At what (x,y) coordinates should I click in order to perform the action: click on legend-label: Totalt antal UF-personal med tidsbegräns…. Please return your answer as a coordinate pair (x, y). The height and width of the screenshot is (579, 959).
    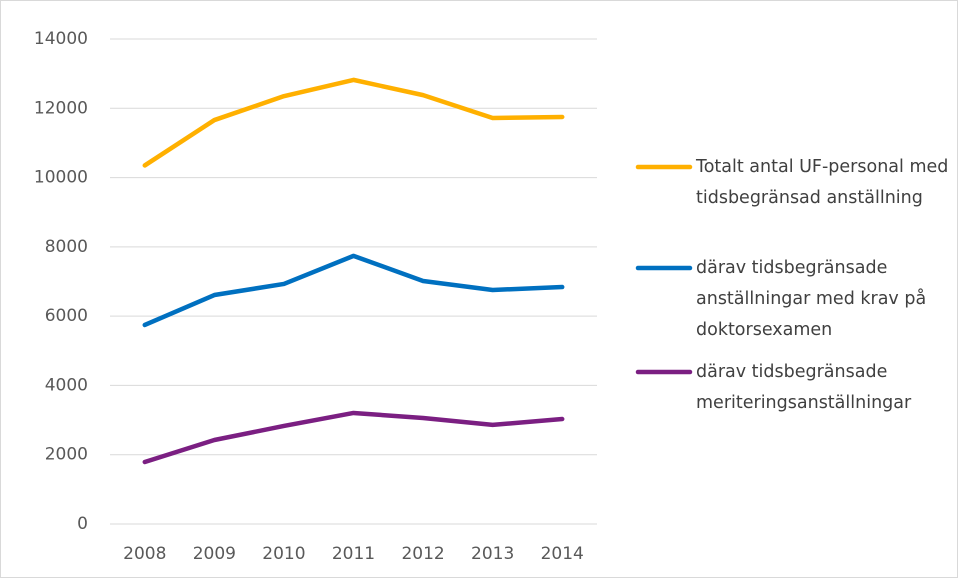
    Looking at the image, I should click on (822, 182).